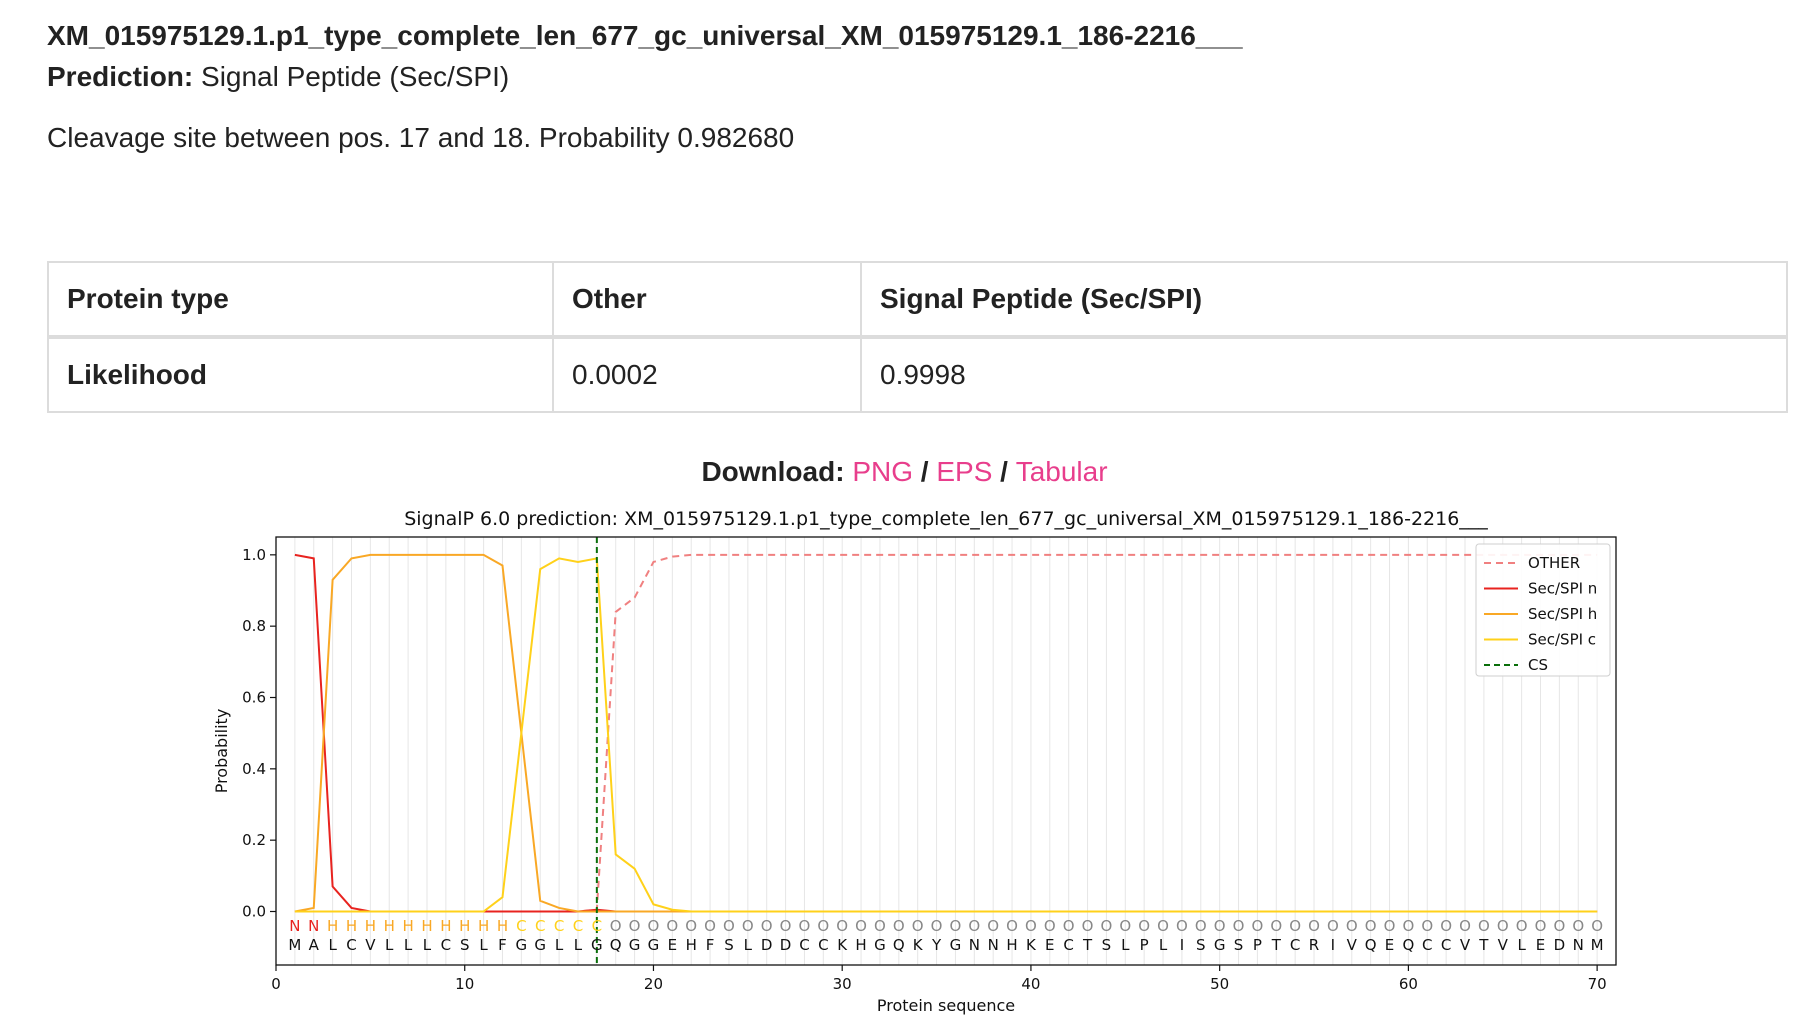 Image resolution: width=1809 pixels, height=1031 pixels. I want to click on download-bar: Download: PNG / EPS / Tabular, so click(904, 472).